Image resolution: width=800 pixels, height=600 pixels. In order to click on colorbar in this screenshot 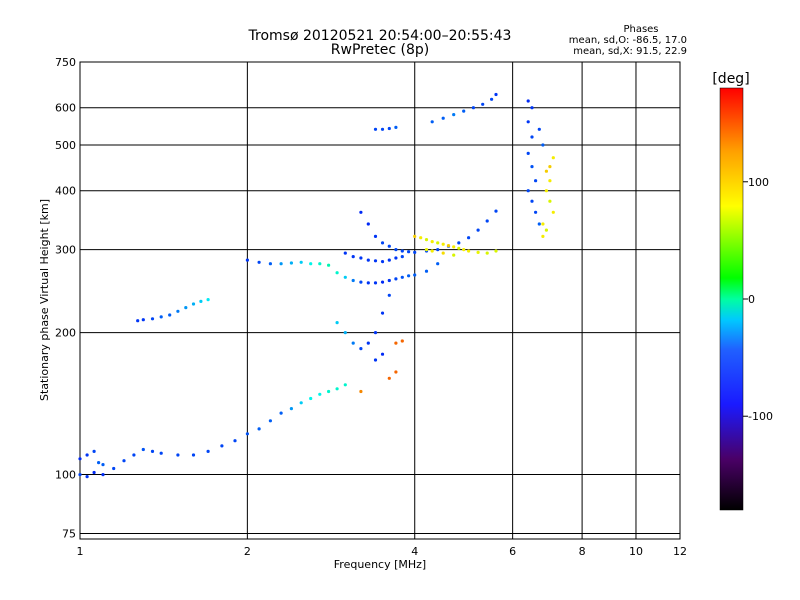, I will do `click(731, 299)`.